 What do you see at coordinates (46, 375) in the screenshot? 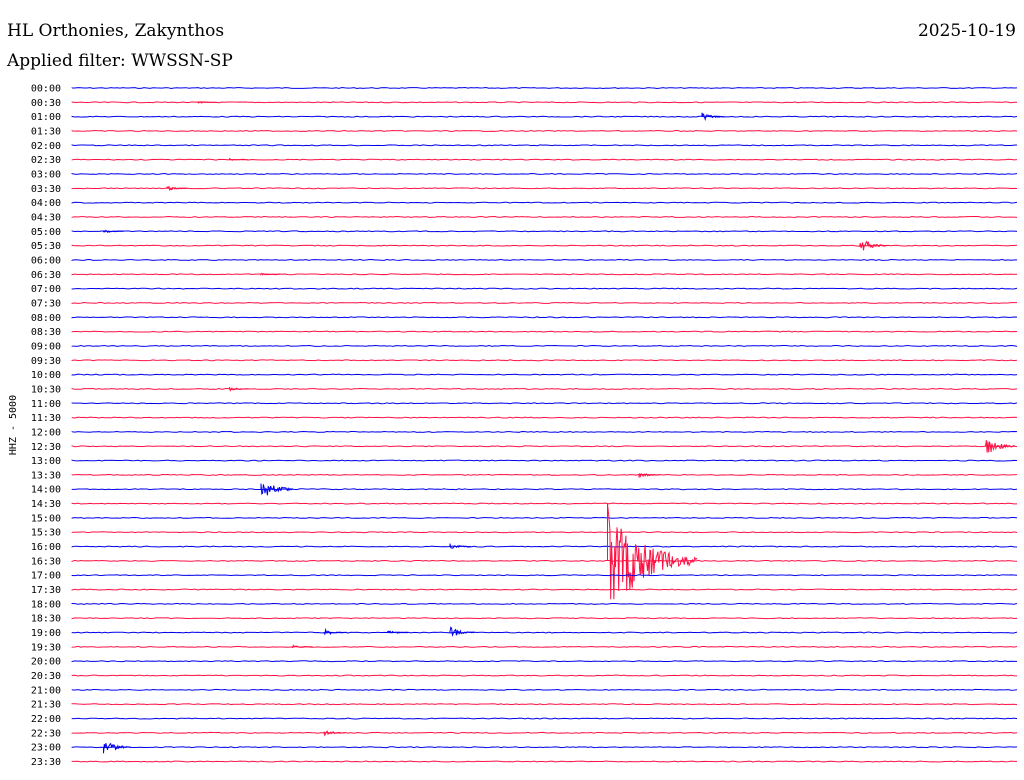
I see `row-time-label: 10:00` at bounding box center [46, 375].